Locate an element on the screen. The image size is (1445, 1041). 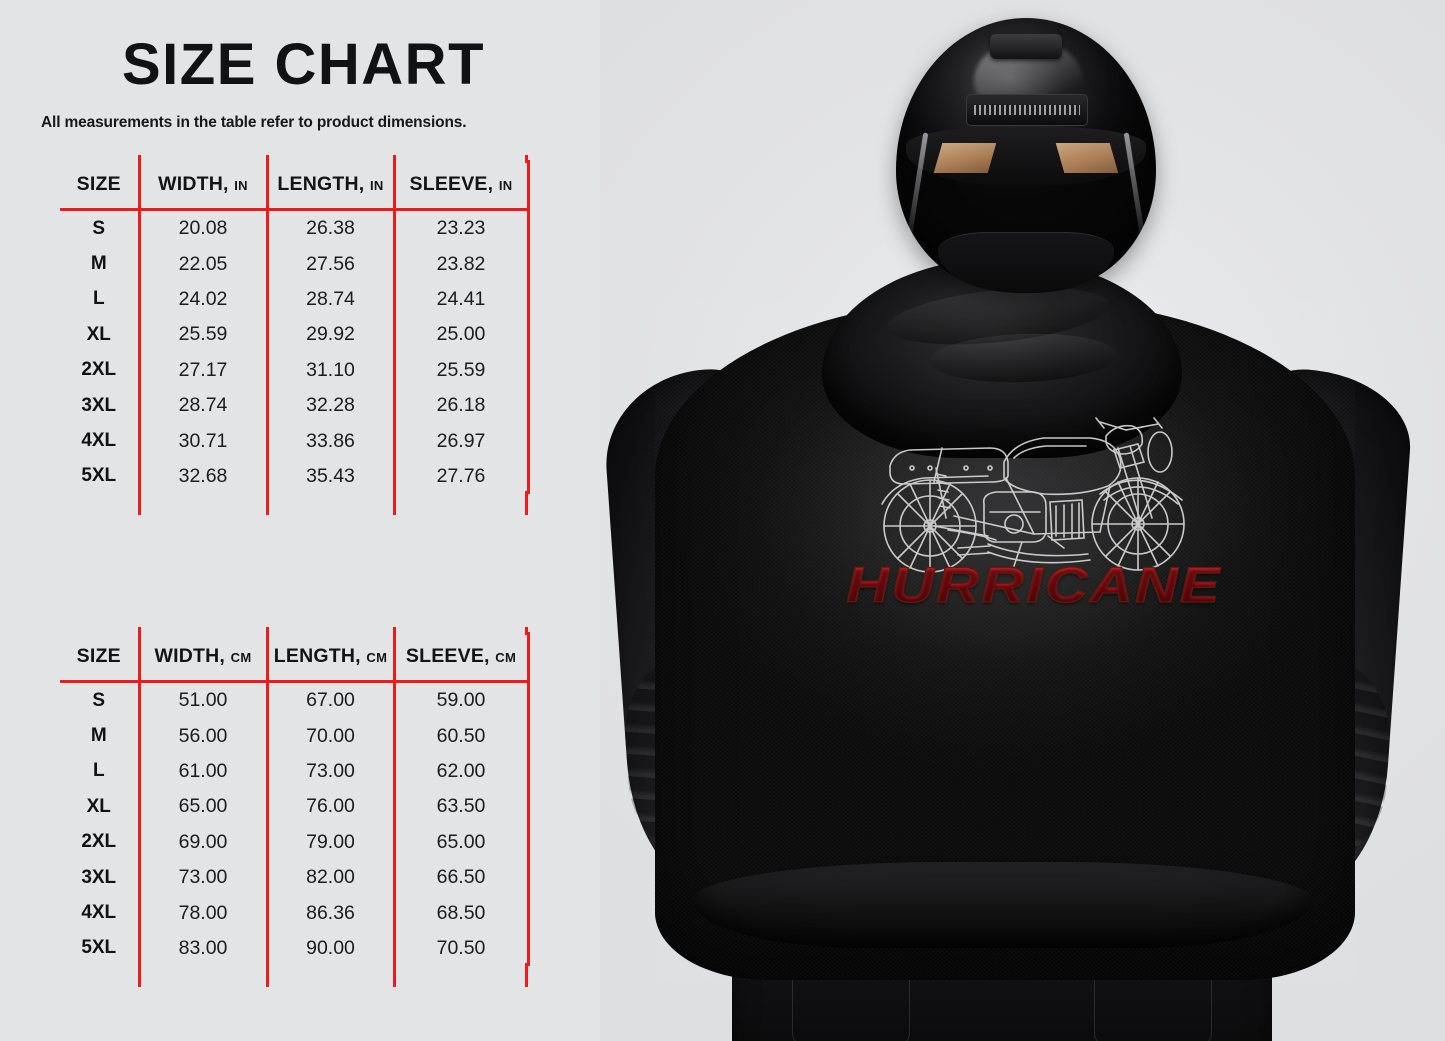
table-row: 3XL 73.00 82.00 66.50 is located at coordinates (295, 877).